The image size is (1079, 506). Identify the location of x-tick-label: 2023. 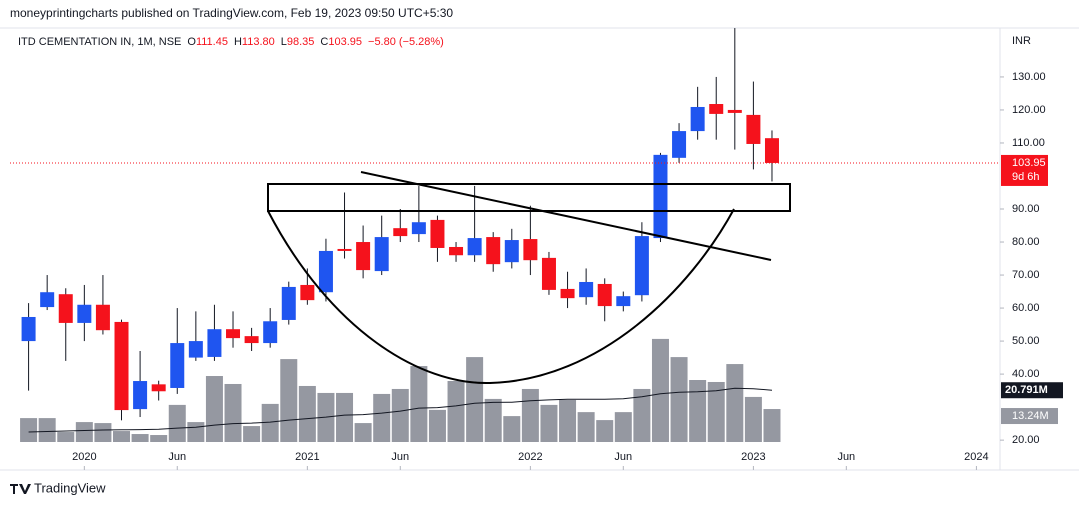
(753, 457).